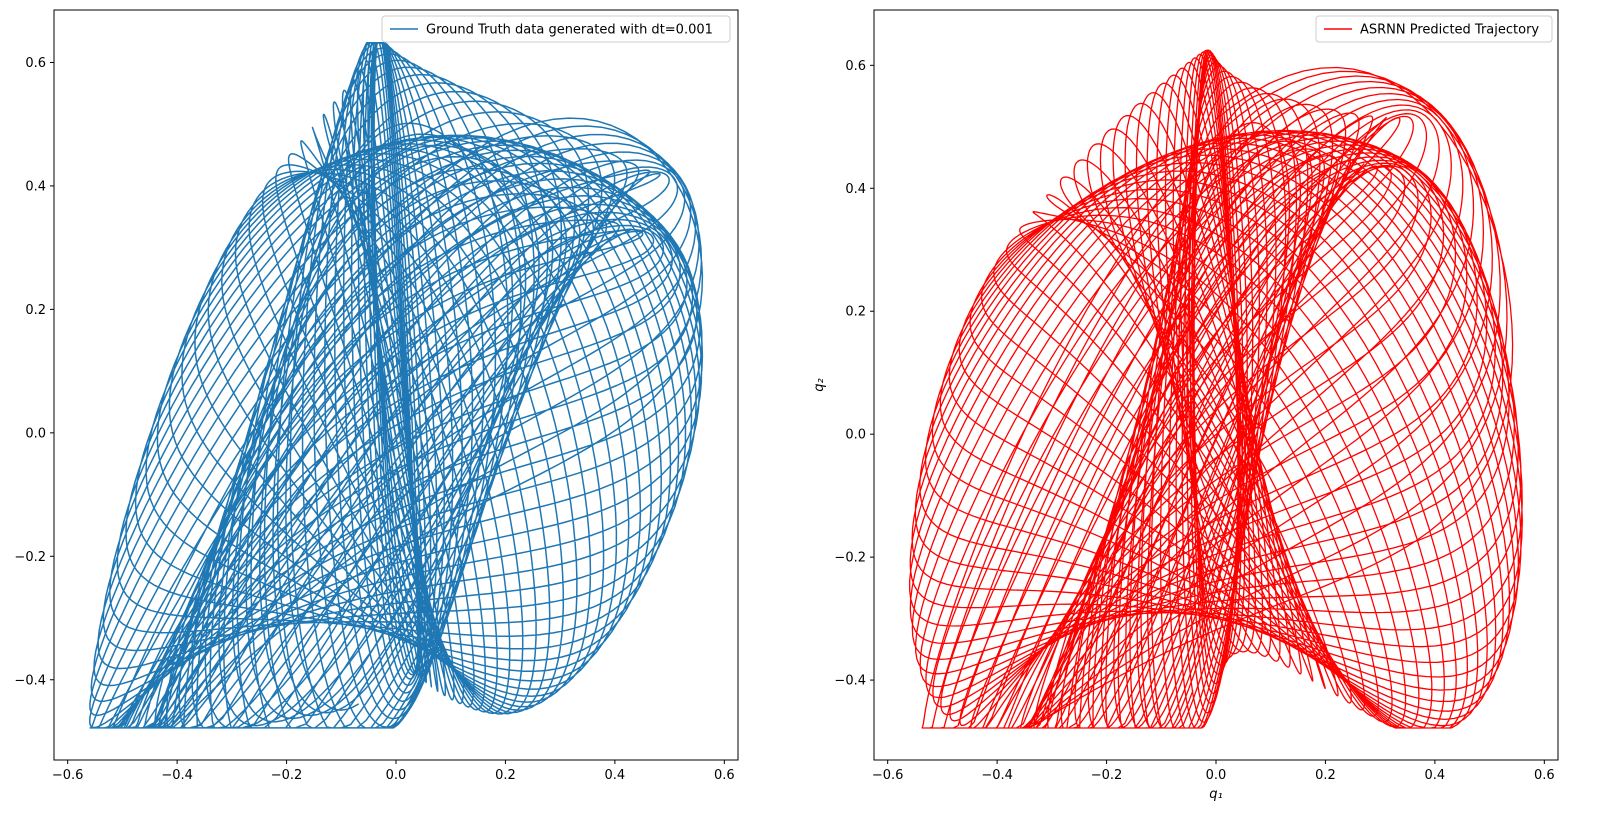 This screenshot has width=1613, height=834. I want to click on left-legend-box, so click(556, 29).